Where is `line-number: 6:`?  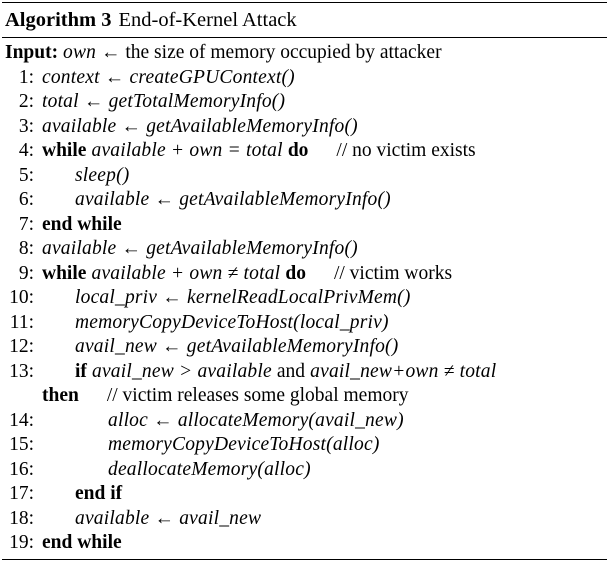
line-number: 6: is located at coordinates (26, 199).